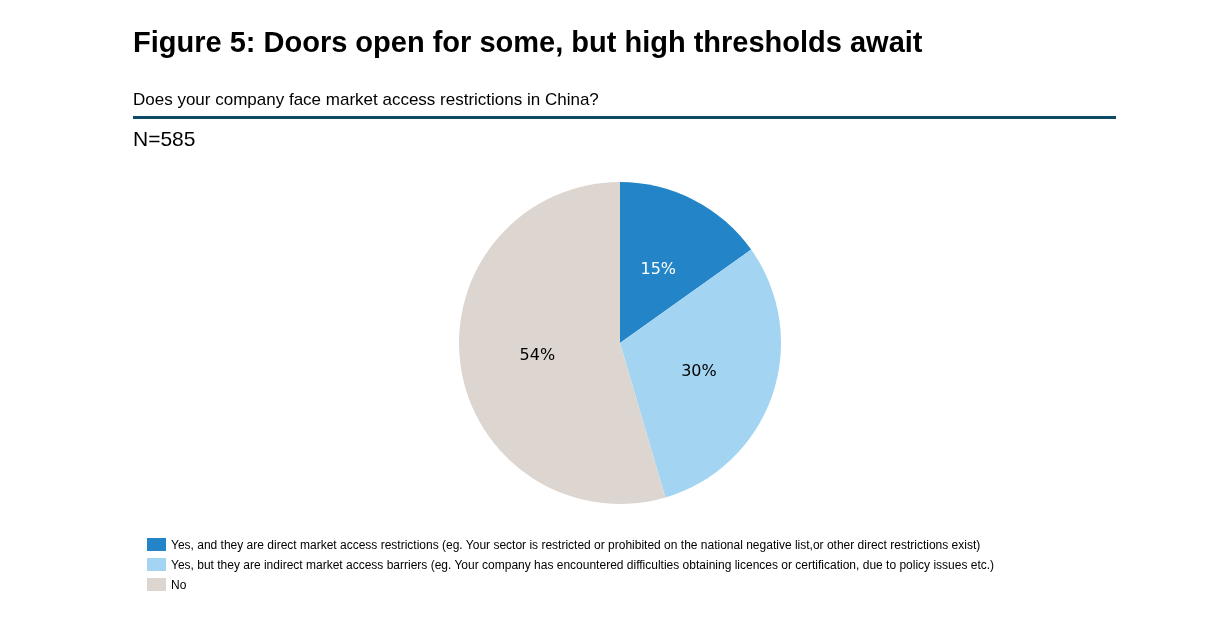  Describe the element at coordinates (179, 584) in the screenshot. I see `legend-label: No` at that location.